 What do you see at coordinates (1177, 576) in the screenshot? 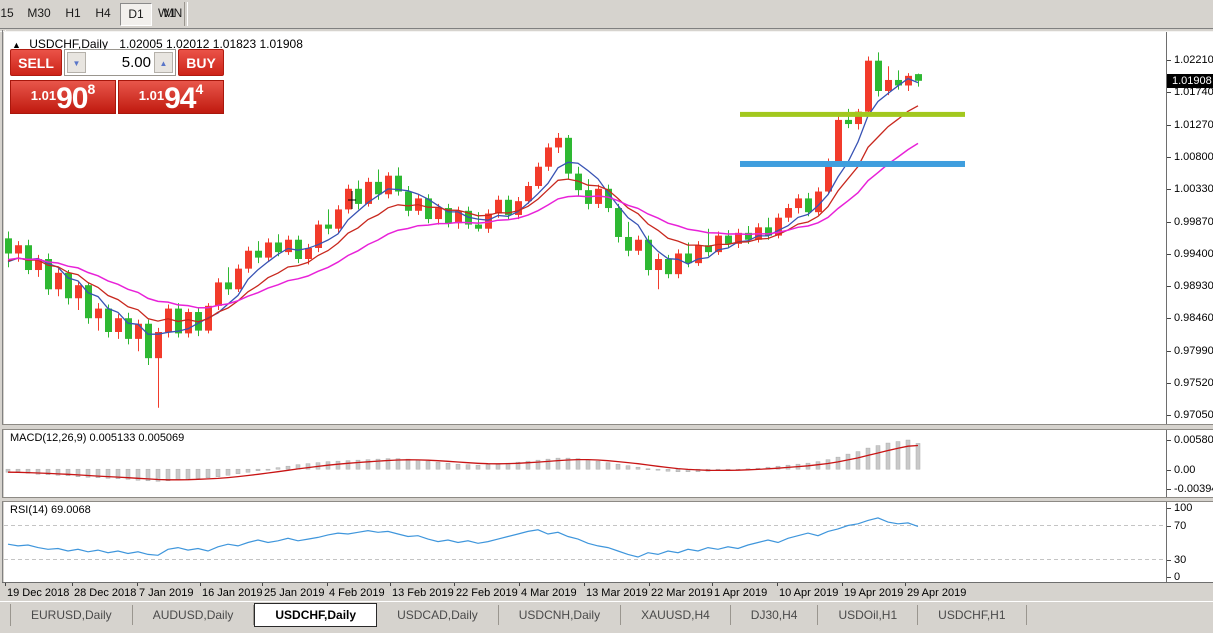
I see `rsi-tick-label: 0` at bounding box center [1177, 576].